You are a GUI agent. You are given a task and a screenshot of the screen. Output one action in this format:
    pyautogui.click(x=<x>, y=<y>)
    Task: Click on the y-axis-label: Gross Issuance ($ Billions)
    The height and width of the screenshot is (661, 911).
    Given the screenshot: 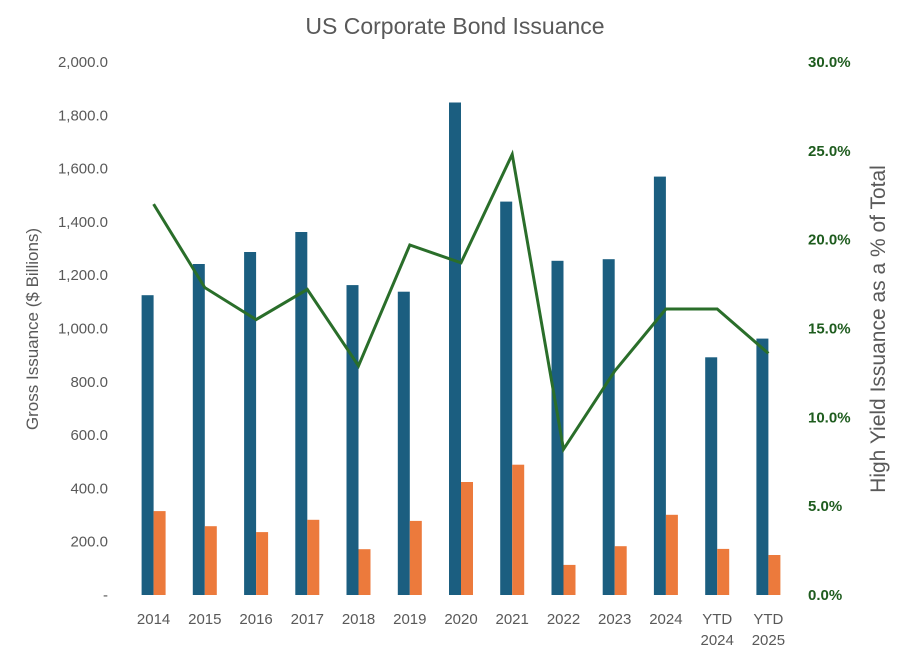 What is the action you would take?
    pyautogui.click(x=32, y=329)
    